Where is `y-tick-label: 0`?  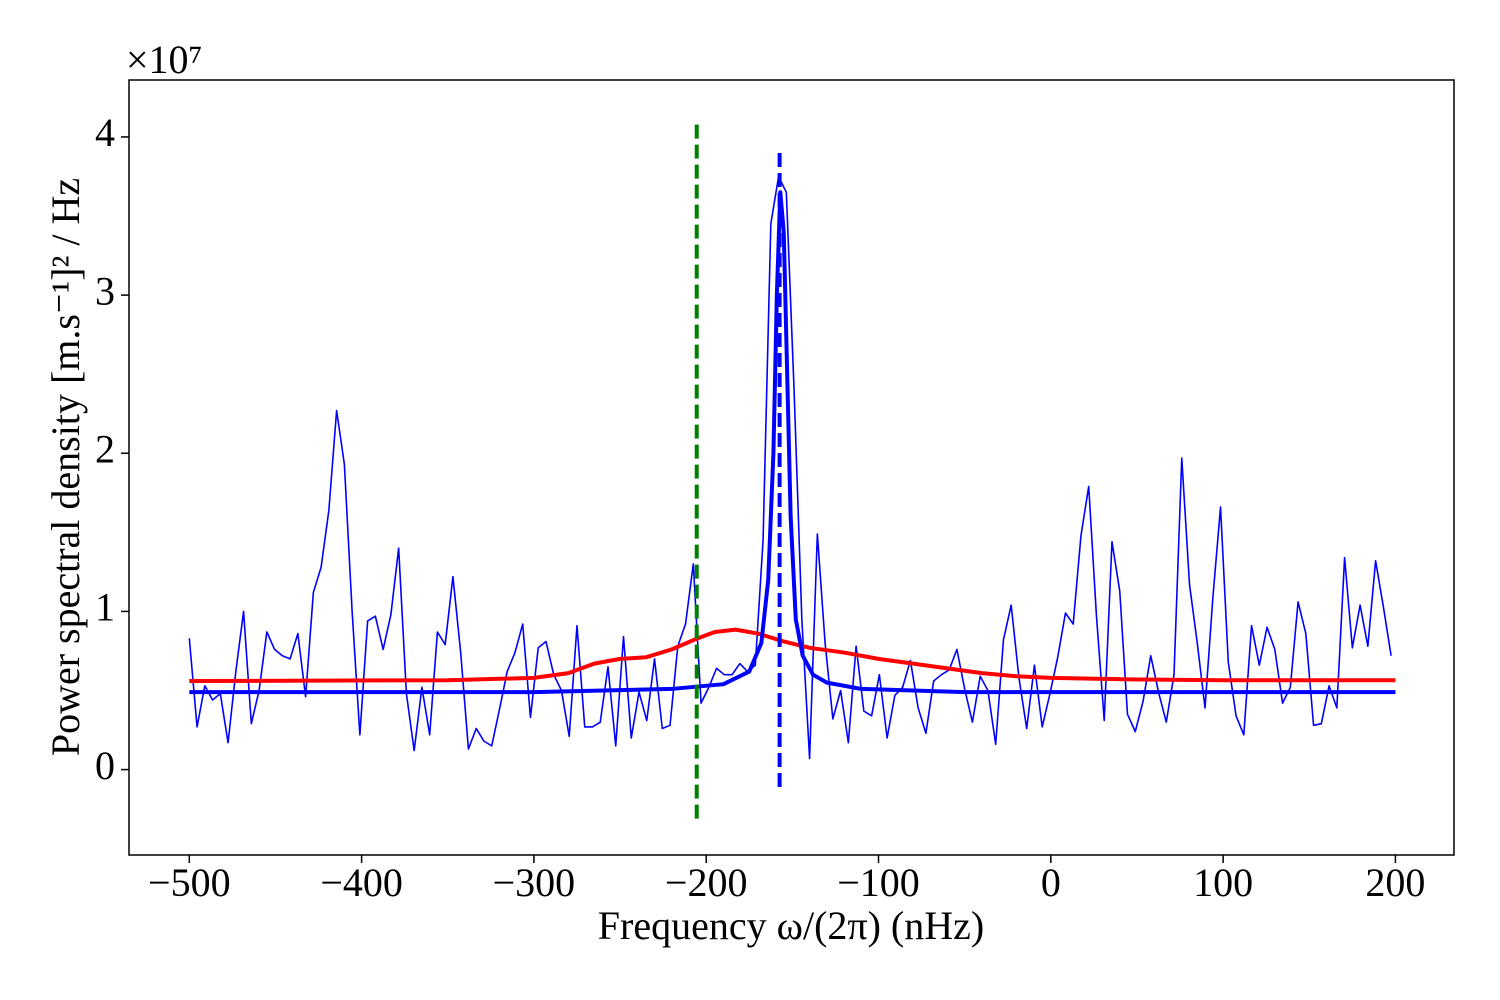
y-tick-label: 0 is located at coordinates (105, 765).